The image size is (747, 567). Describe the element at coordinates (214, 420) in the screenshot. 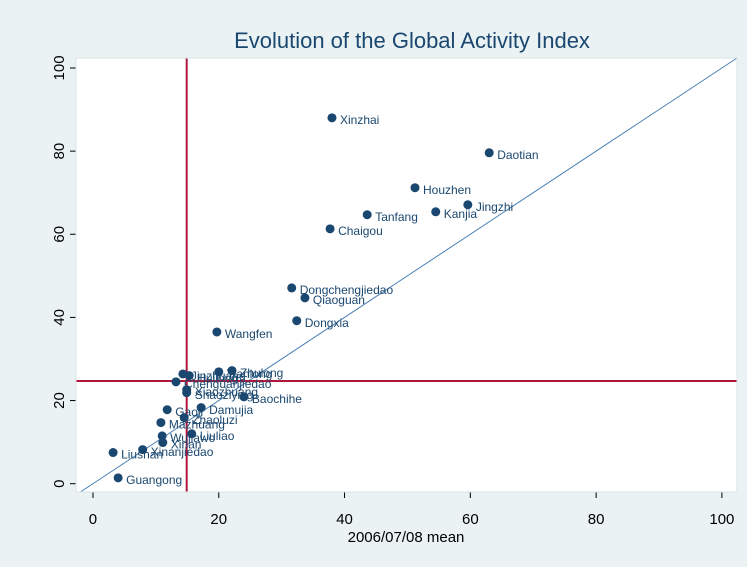

I see `point-label: Zhaoluzi` at that location.